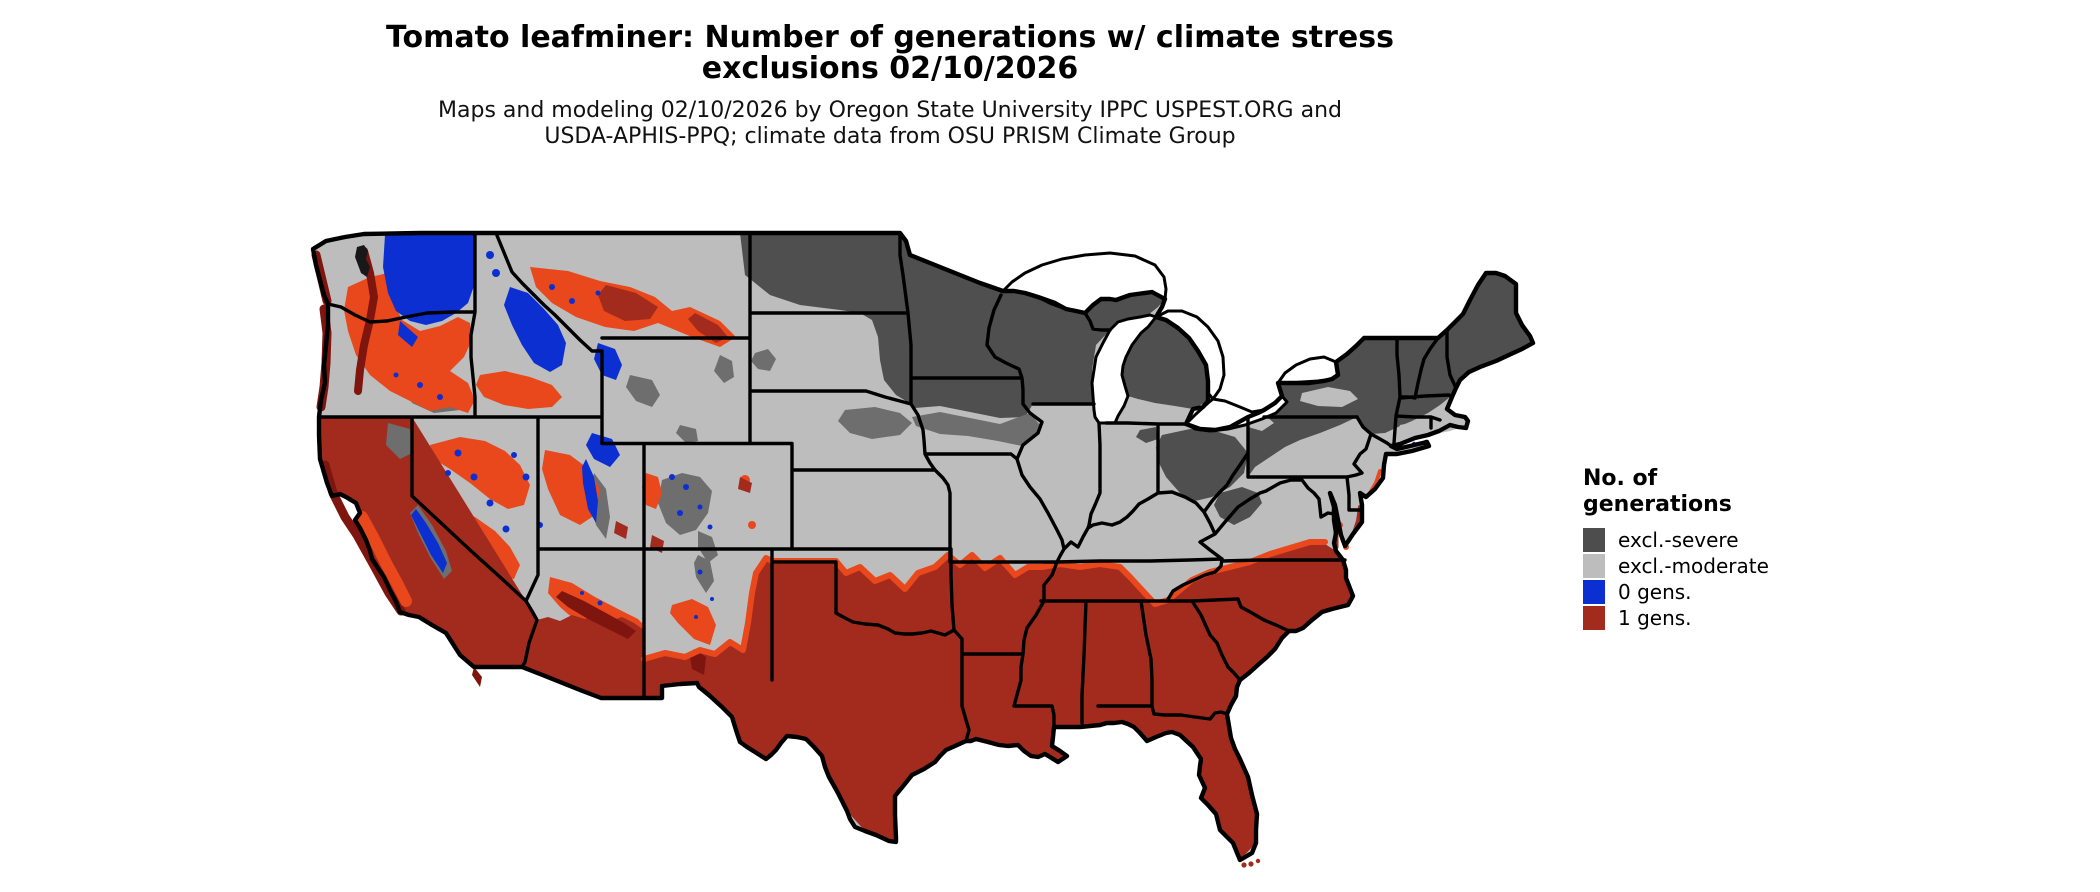 The width and height of the screenshot is (2100, 892). Describe the element at coordinates (550, 458) in the screenshot. I see `transition-orange-region` at that location.